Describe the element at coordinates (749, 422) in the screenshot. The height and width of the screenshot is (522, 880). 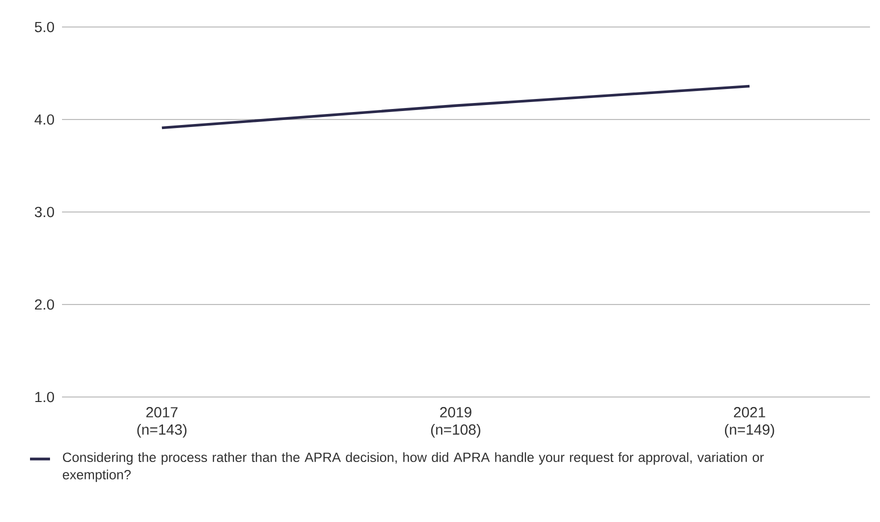
I see `x-tick-label: 2021 (n=149)` at that location.